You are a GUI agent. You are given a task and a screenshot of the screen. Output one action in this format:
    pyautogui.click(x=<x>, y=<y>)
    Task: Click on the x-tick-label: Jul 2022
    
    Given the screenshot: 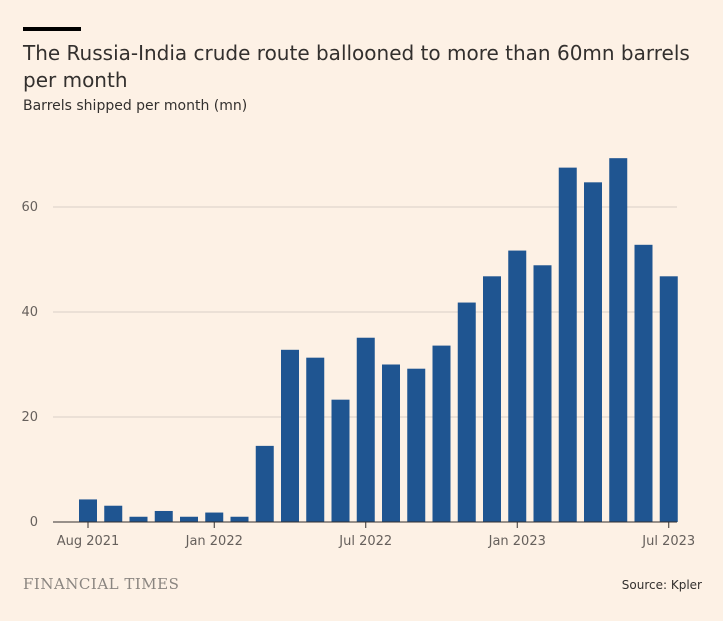 What is the action you would take?
    pyautogui.click(x=365, y=541)
    